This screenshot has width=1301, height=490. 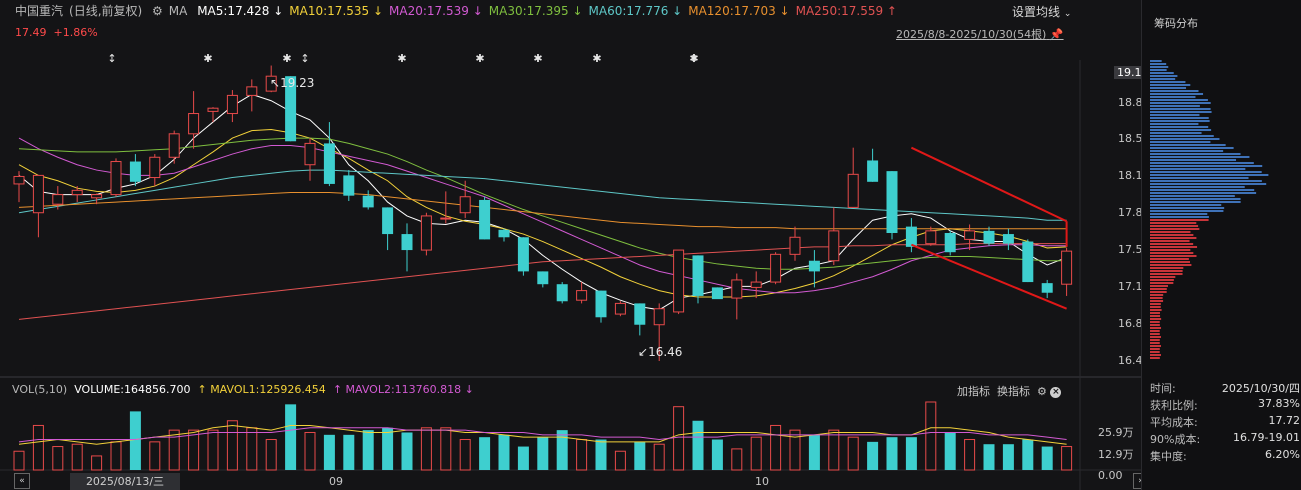 What do you see at coordinates (106, 11) in the screenshot?
I see `period-info: (日线,前复权)` at bounding box center [106, 11].